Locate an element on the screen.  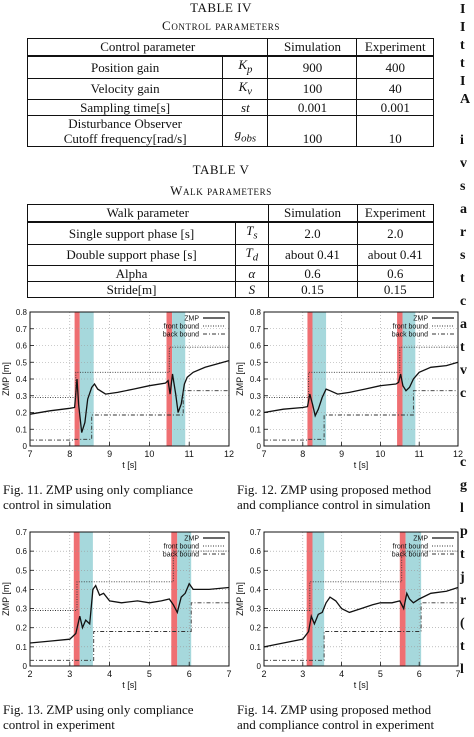
table-row: Alpha α 0.6 0.6 is located at coordinates (230, 274).